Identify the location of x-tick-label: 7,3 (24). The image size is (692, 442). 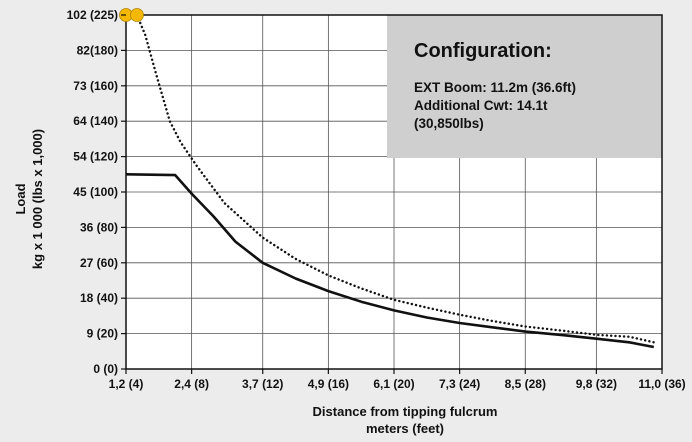
(459, 384).